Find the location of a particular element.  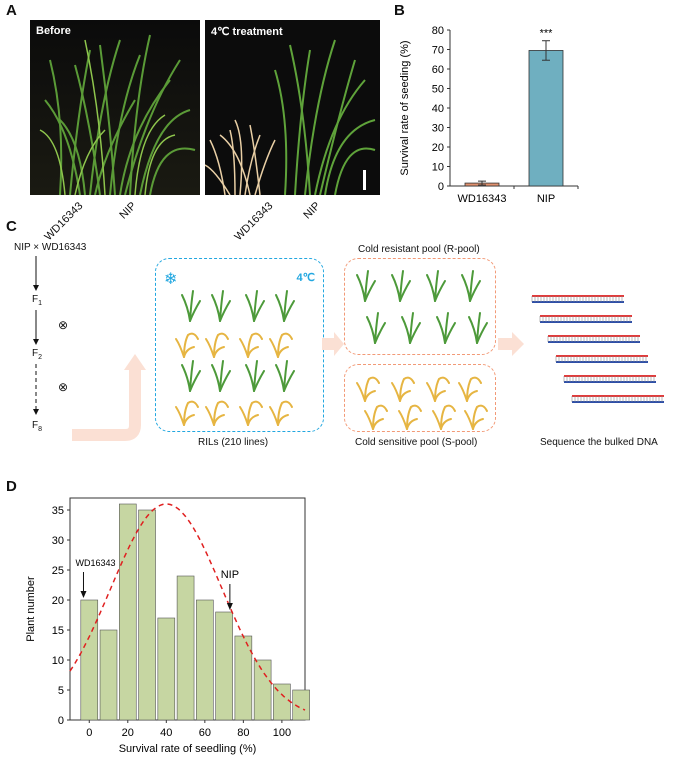

r-pool-box is located at coordinates (420, 306).